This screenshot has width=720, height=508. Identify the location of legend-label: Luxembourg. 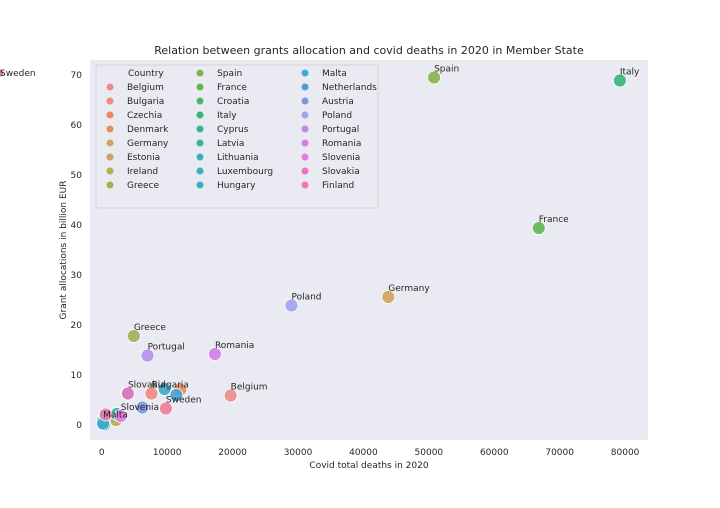
(245, 172).